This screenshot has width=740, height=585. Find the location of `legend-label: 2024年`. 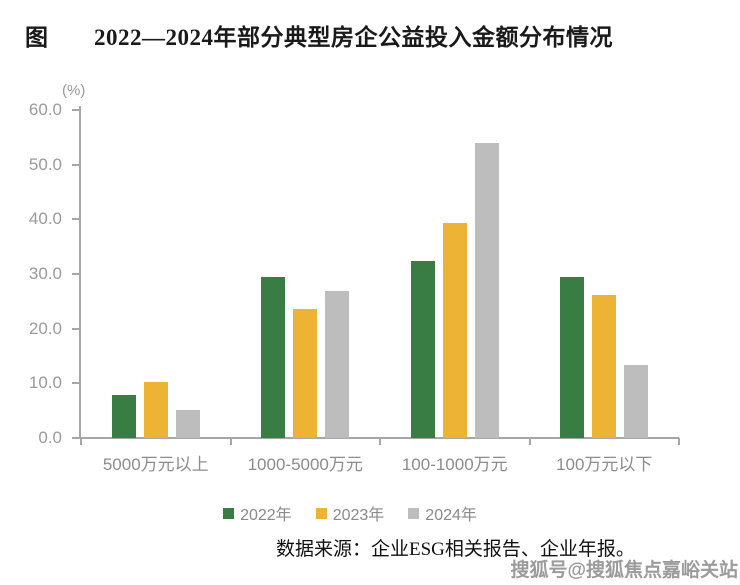

legend-label: 2024年 is located at coordinates (451, 515).